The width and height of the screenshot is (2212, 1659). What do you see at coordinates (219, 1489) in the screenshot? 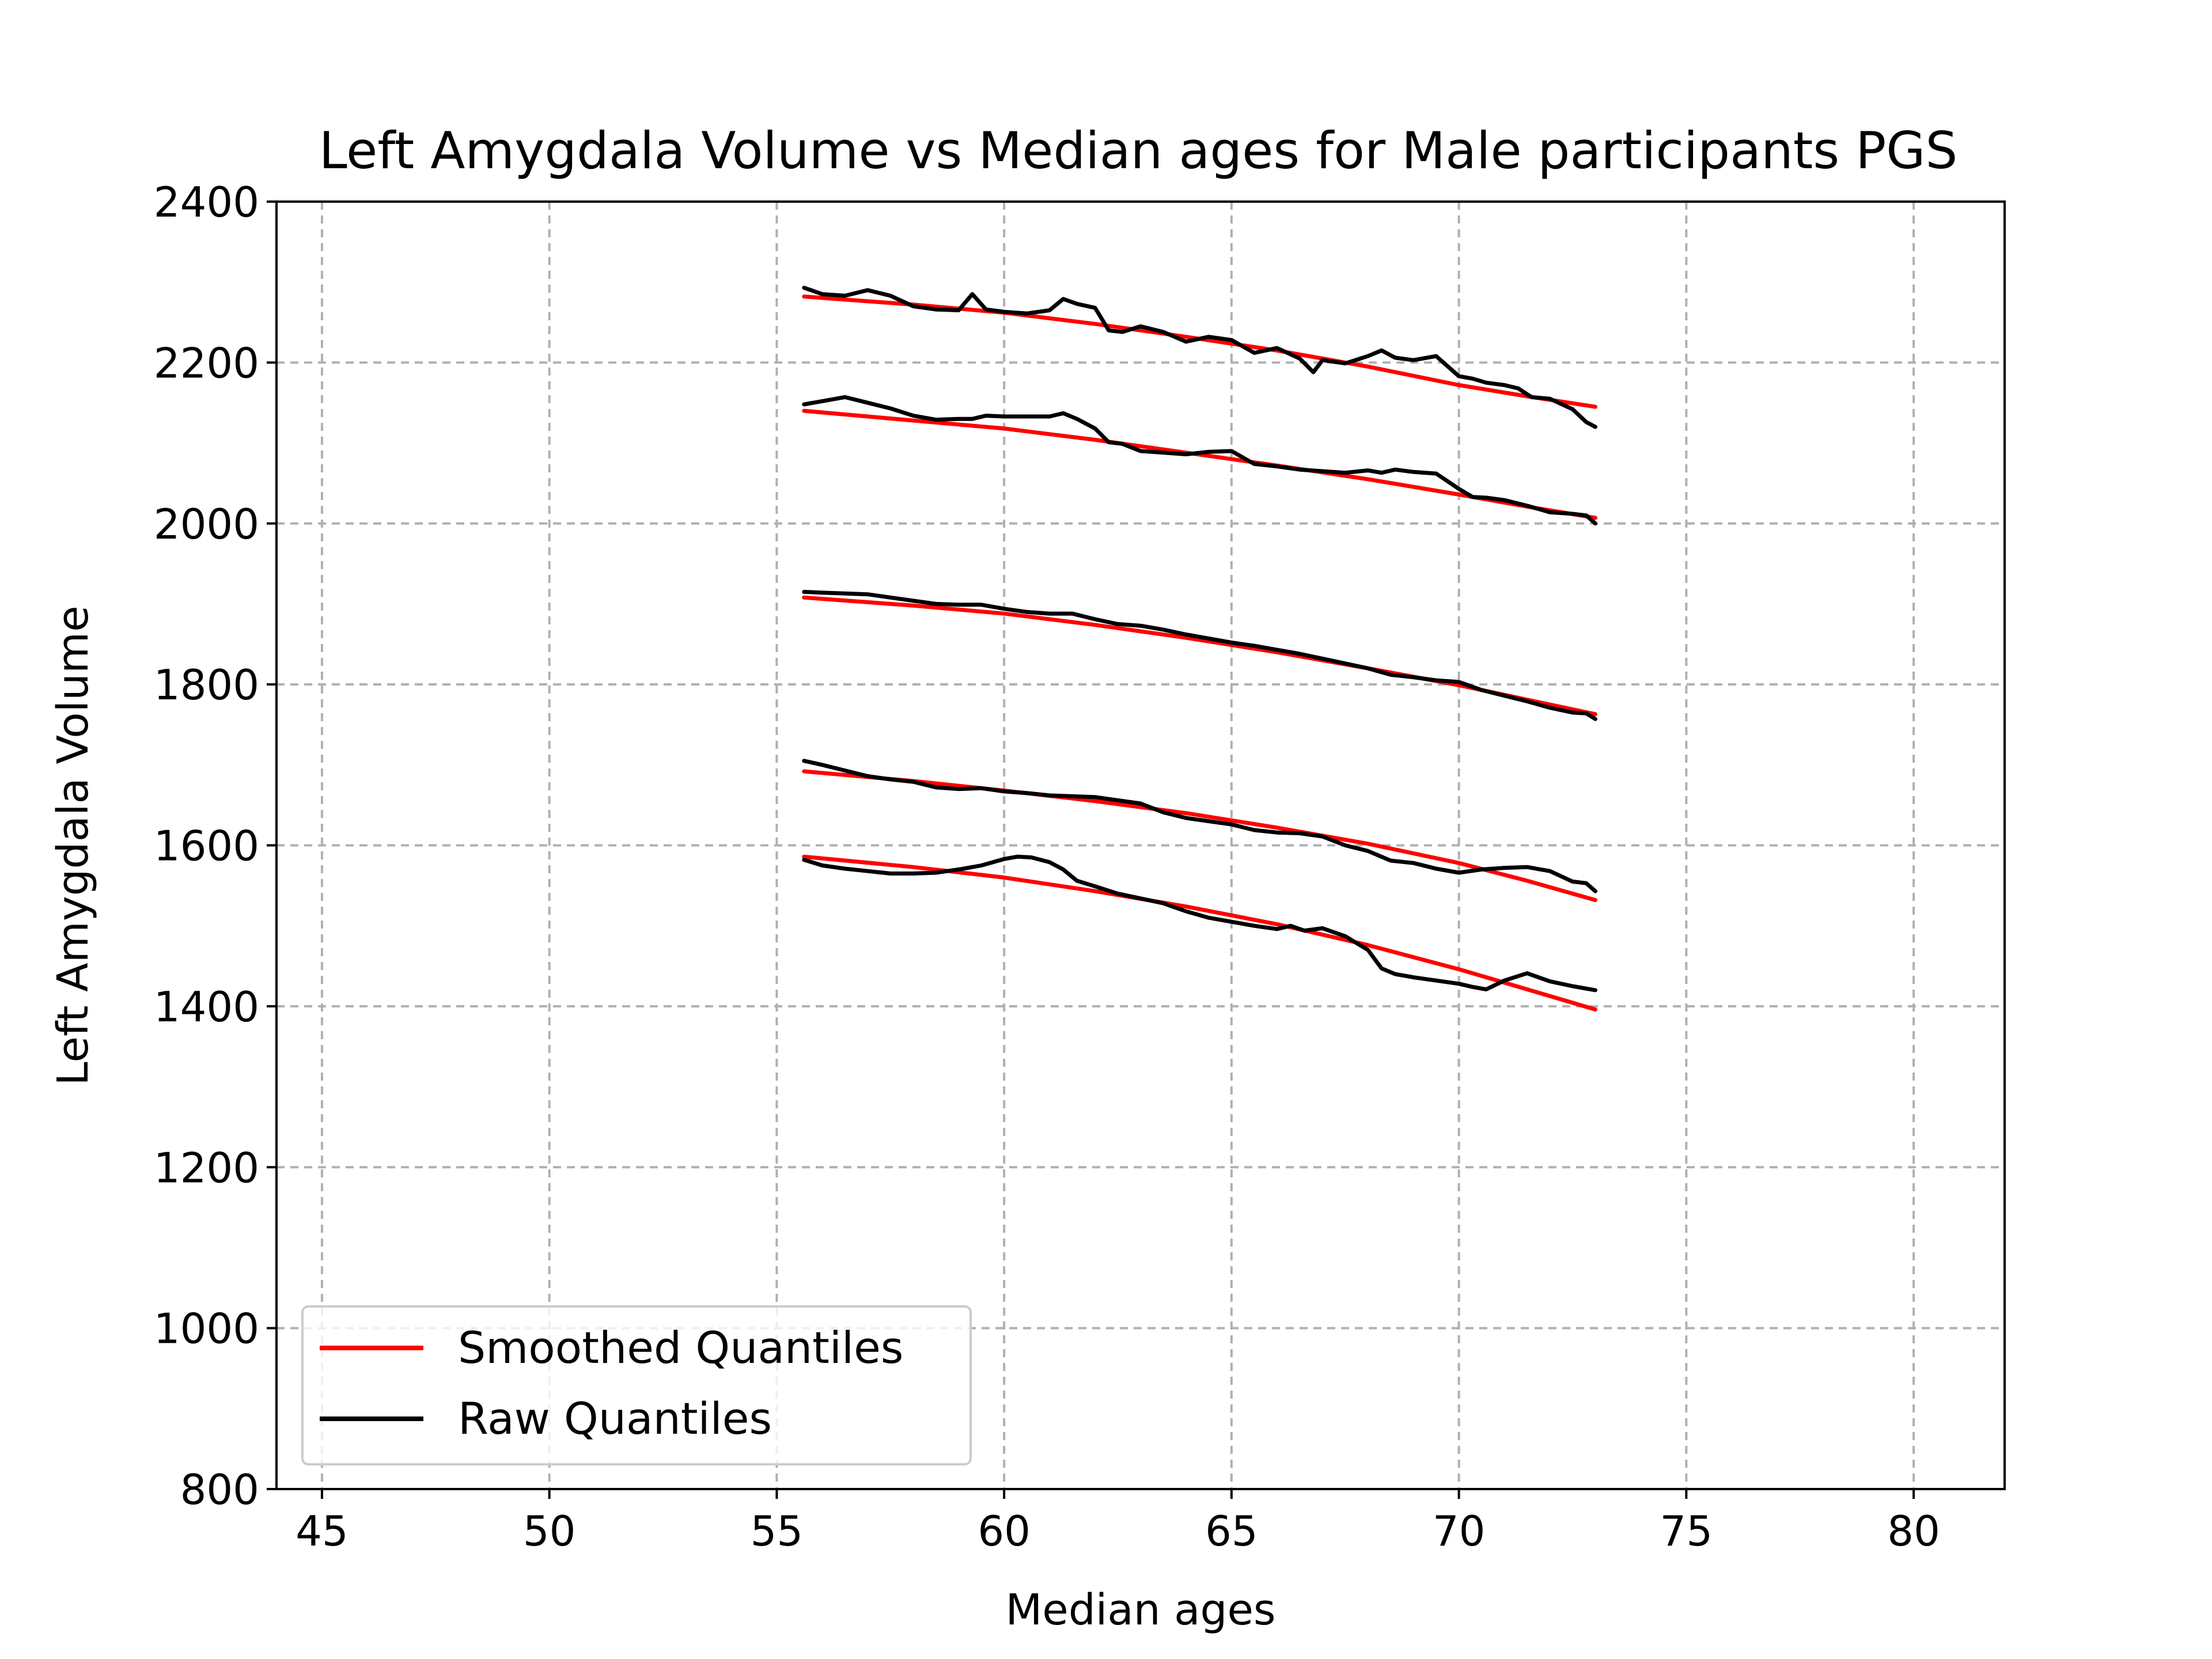
I see `y-tick-label: 800` at bounding box center [219, 1489].